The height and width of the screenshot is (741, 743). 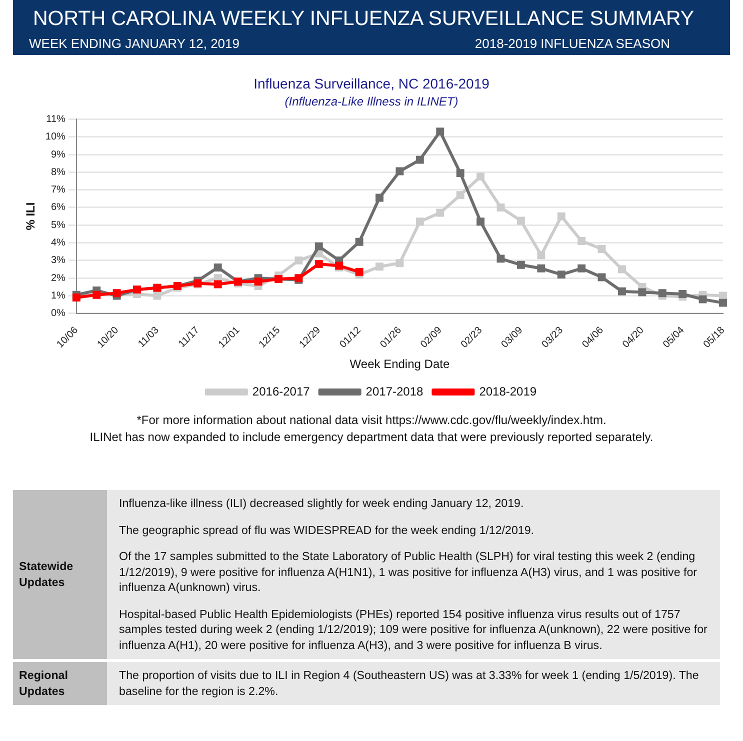 I want to click on text: Regional Updates, so click(x=60, y=683).